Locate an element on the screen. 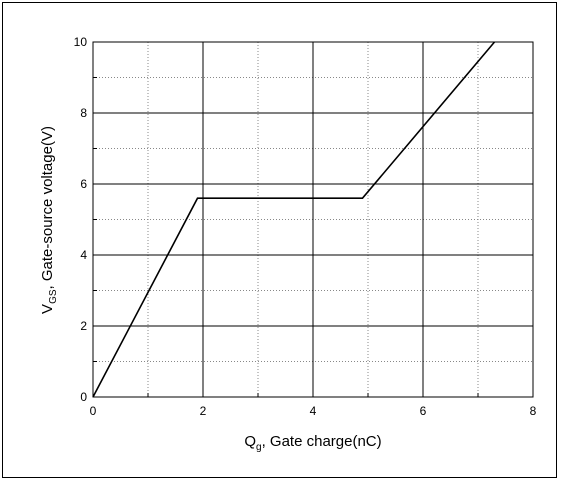 The image size is (561, 482). y-axis-title-rest: , Gate-source voltage(V) is located at coordinates (47, 207).